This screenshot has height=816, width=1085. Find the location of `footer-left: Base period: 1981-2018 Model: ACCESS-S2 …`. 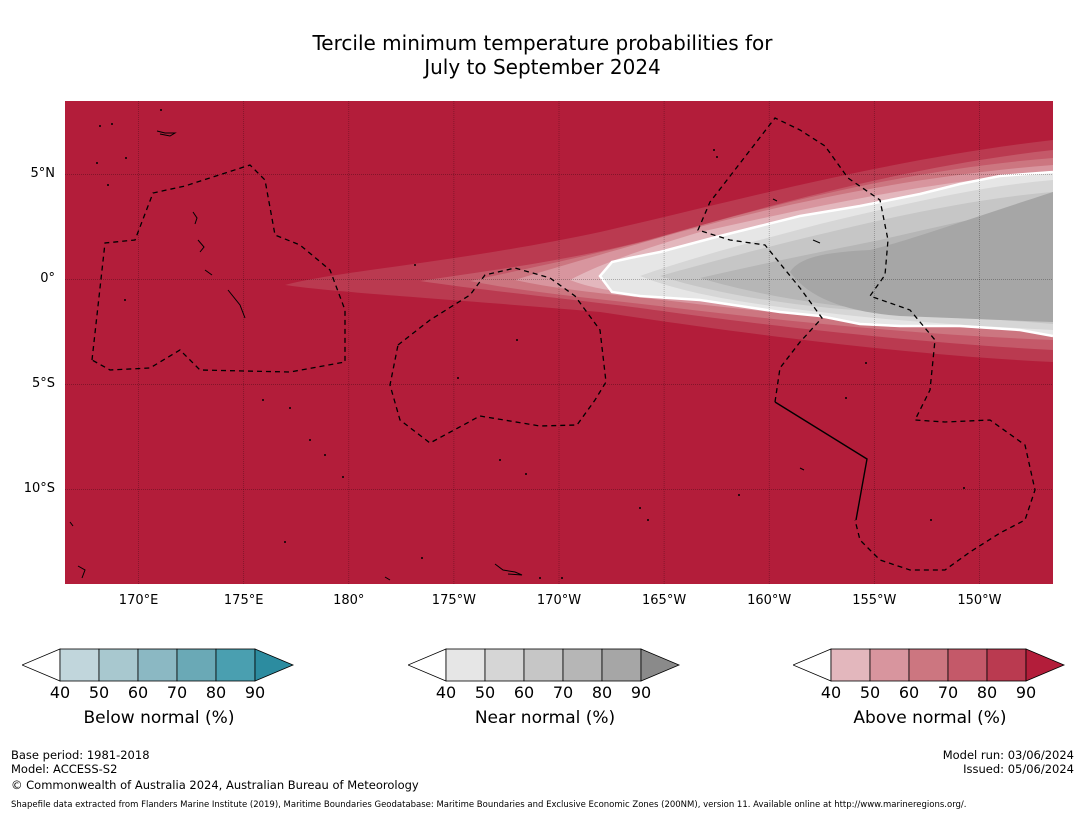

footer-left: Base period: 1981-2018 Model: ACCESS-S2 … is located at coordinates (215, 770).